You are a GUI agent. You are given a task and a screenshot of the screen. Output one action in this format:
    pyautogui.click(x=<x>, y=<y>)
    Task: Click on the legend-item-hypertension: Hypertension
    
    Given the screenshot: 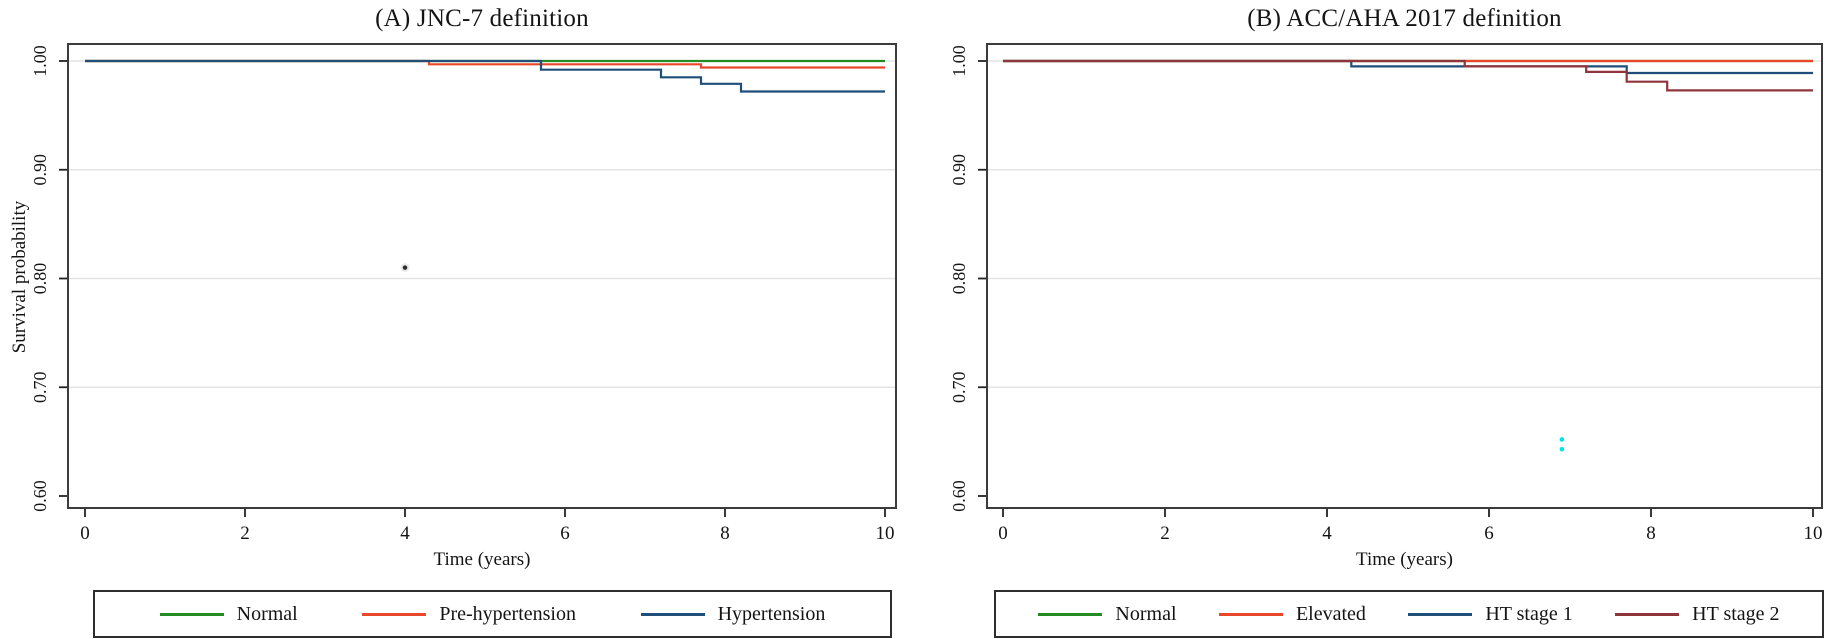 What is the action you would take?
    pyautogui.click(x=733, y=614)
    